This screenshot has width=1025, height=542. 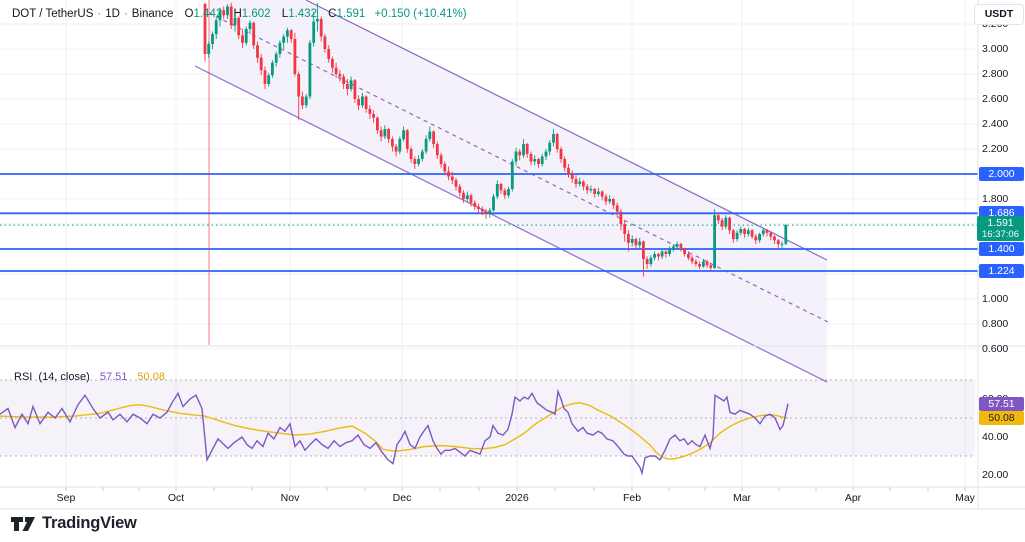 I want to click on time-axis-label: Dec, so click(x=402, y=498).